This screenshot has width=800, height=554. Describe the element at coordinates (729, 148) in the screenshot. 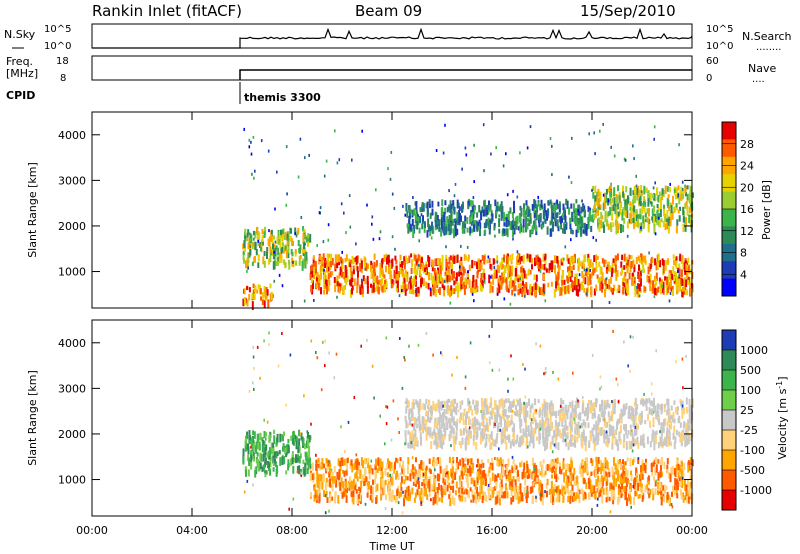

I see `colorbar-segment` at that location.